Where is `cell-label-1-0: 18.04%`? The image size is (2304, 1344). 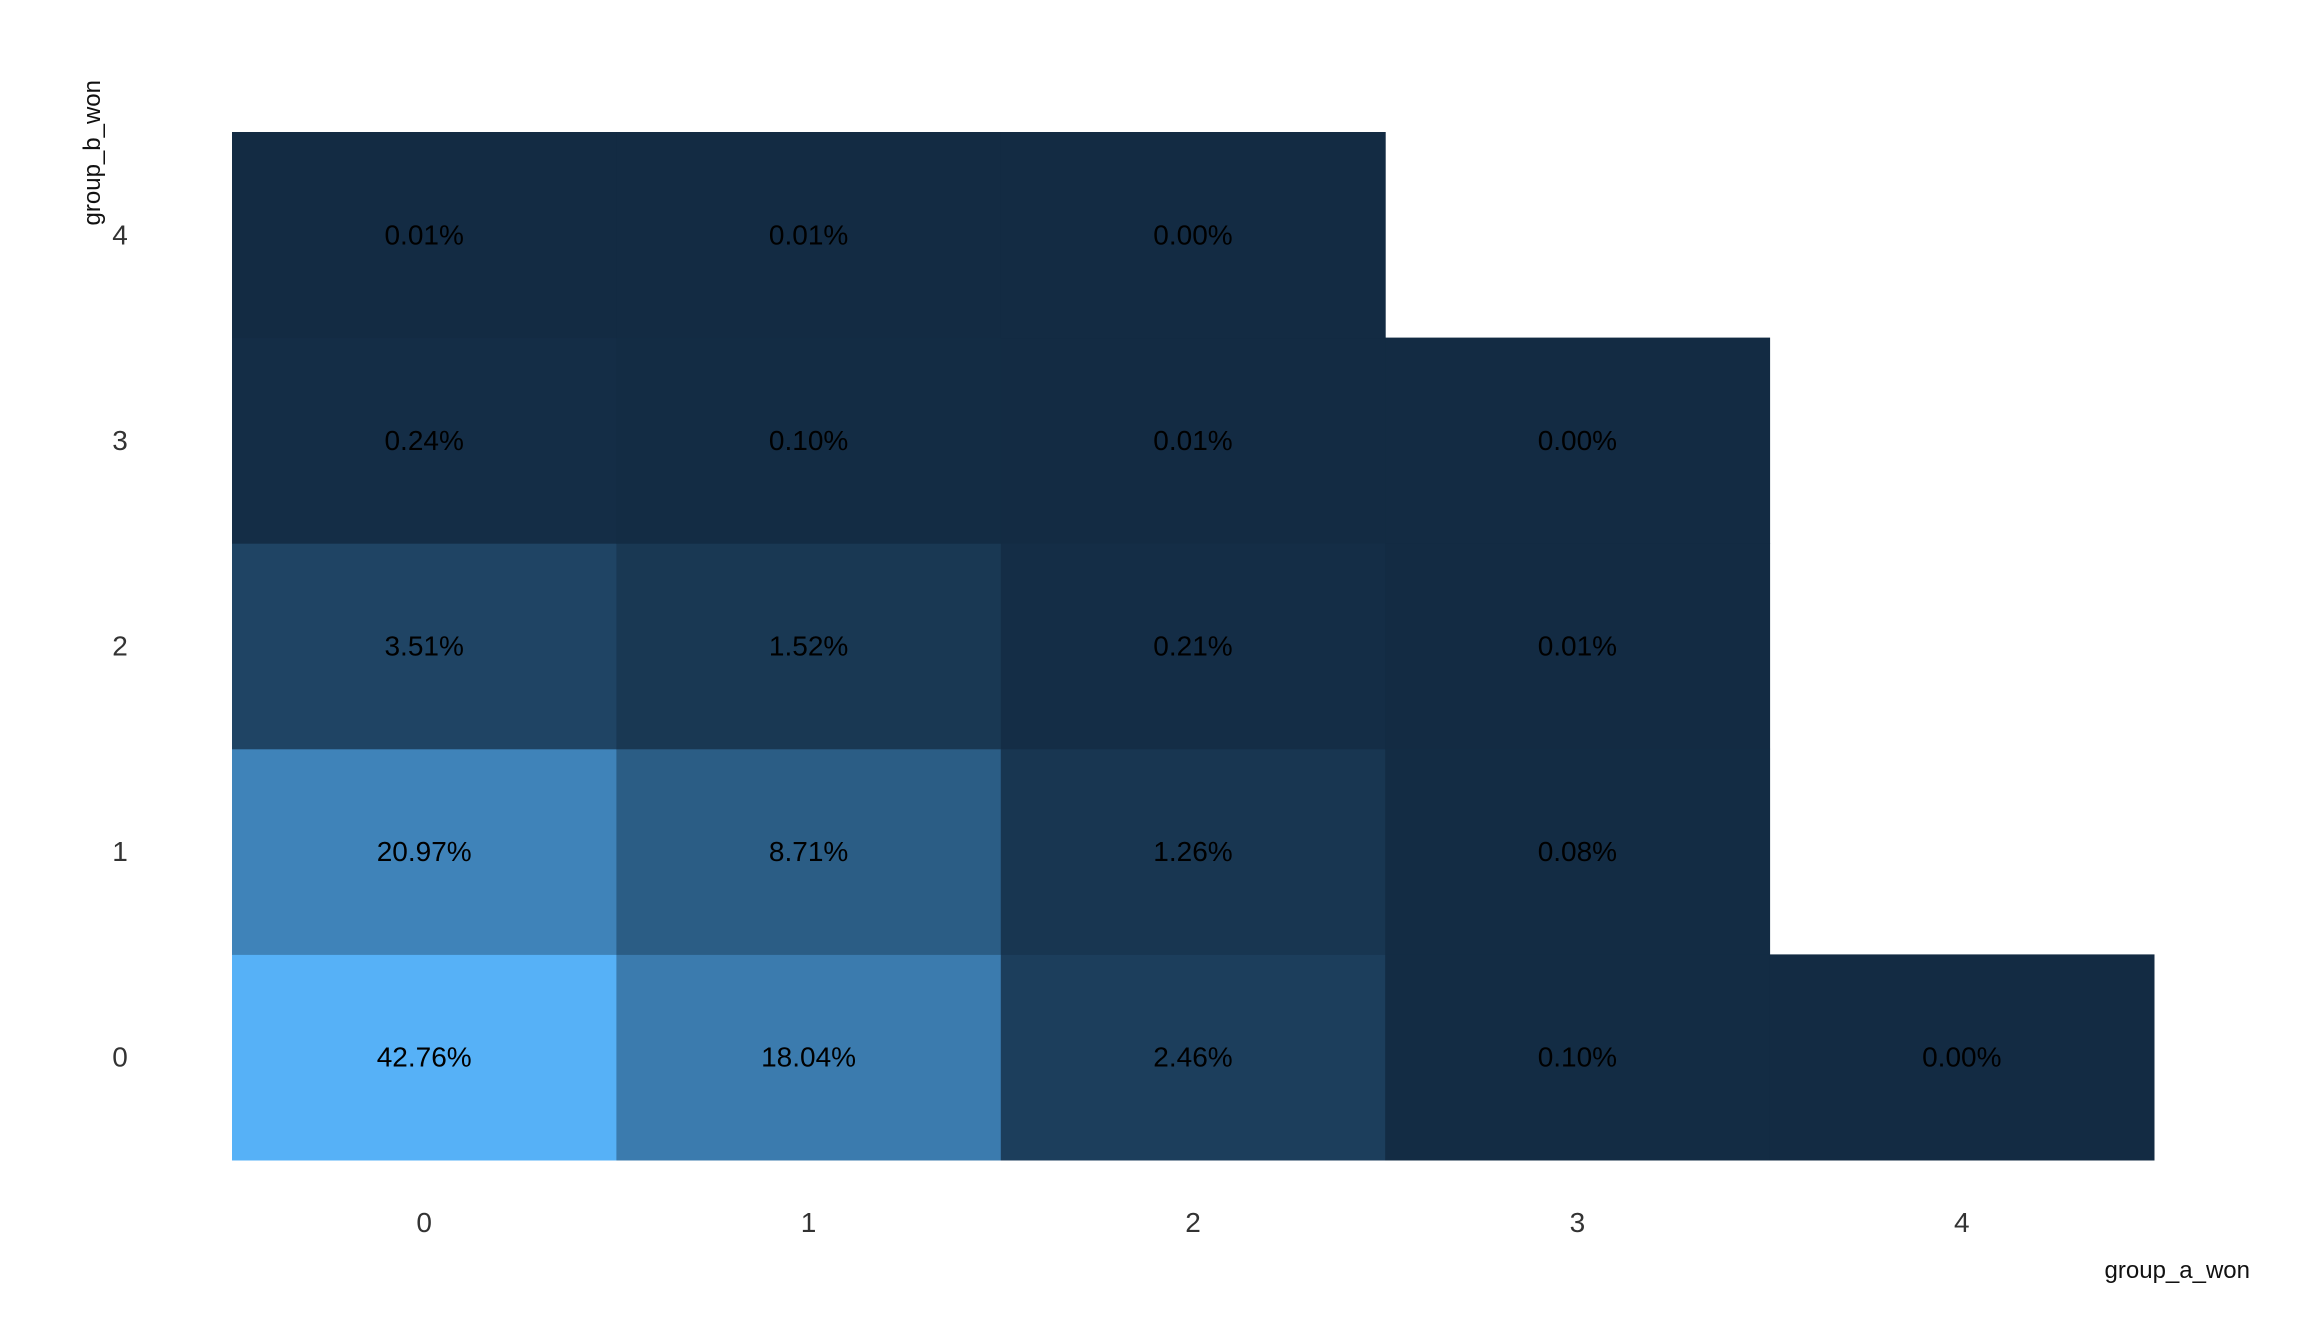
cell-label-1-0: 18.04% is located at coordinates (808, 1057).